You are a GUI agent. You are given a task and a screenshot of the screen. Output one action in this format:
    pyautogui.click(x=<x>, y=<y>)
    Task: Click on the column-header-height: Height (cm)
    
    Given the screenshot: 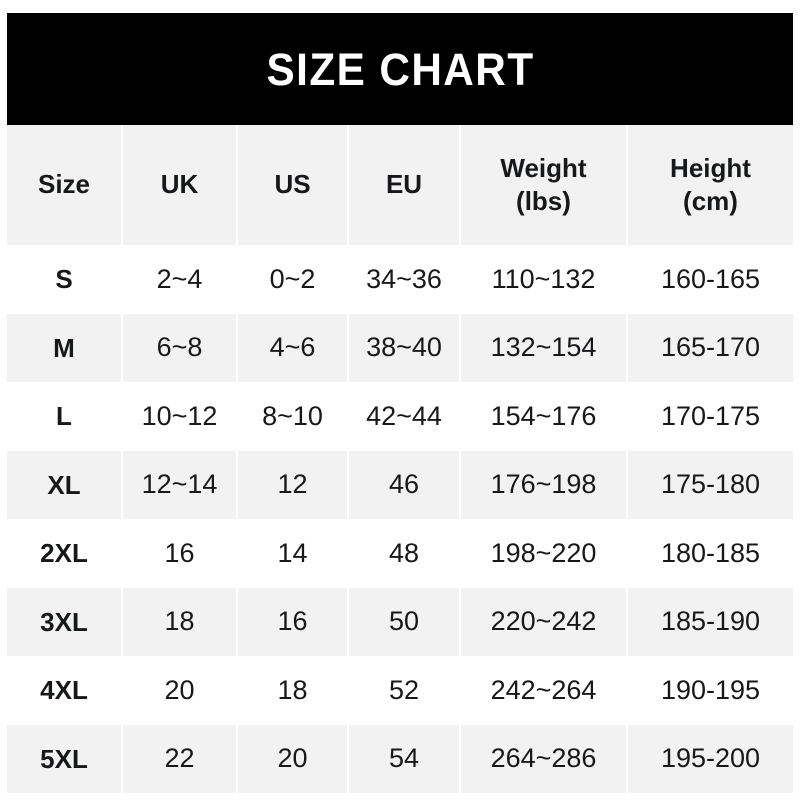 What is the action you would take?
    pyautogui.click(x=709, y=185)
    